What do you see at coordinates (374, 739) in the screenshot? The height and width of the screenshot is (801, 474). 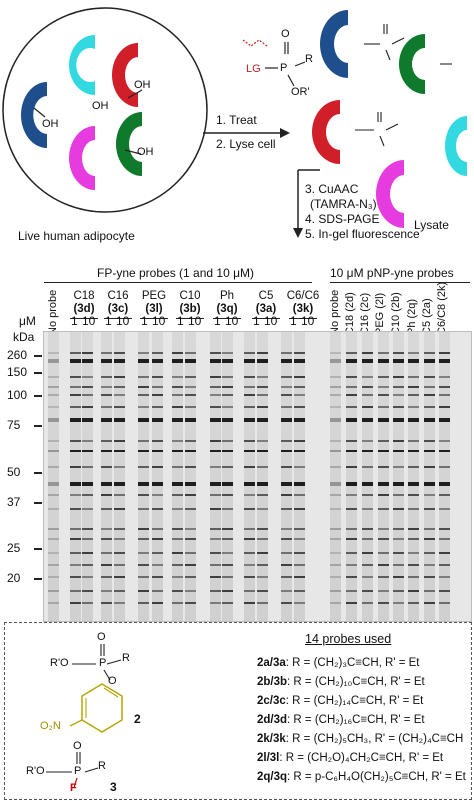 I see `probe-def-4: : R = (CH₂)₅CH₃, R' = (CH₂)₄C≡CH` at bounding box center [374, 739].